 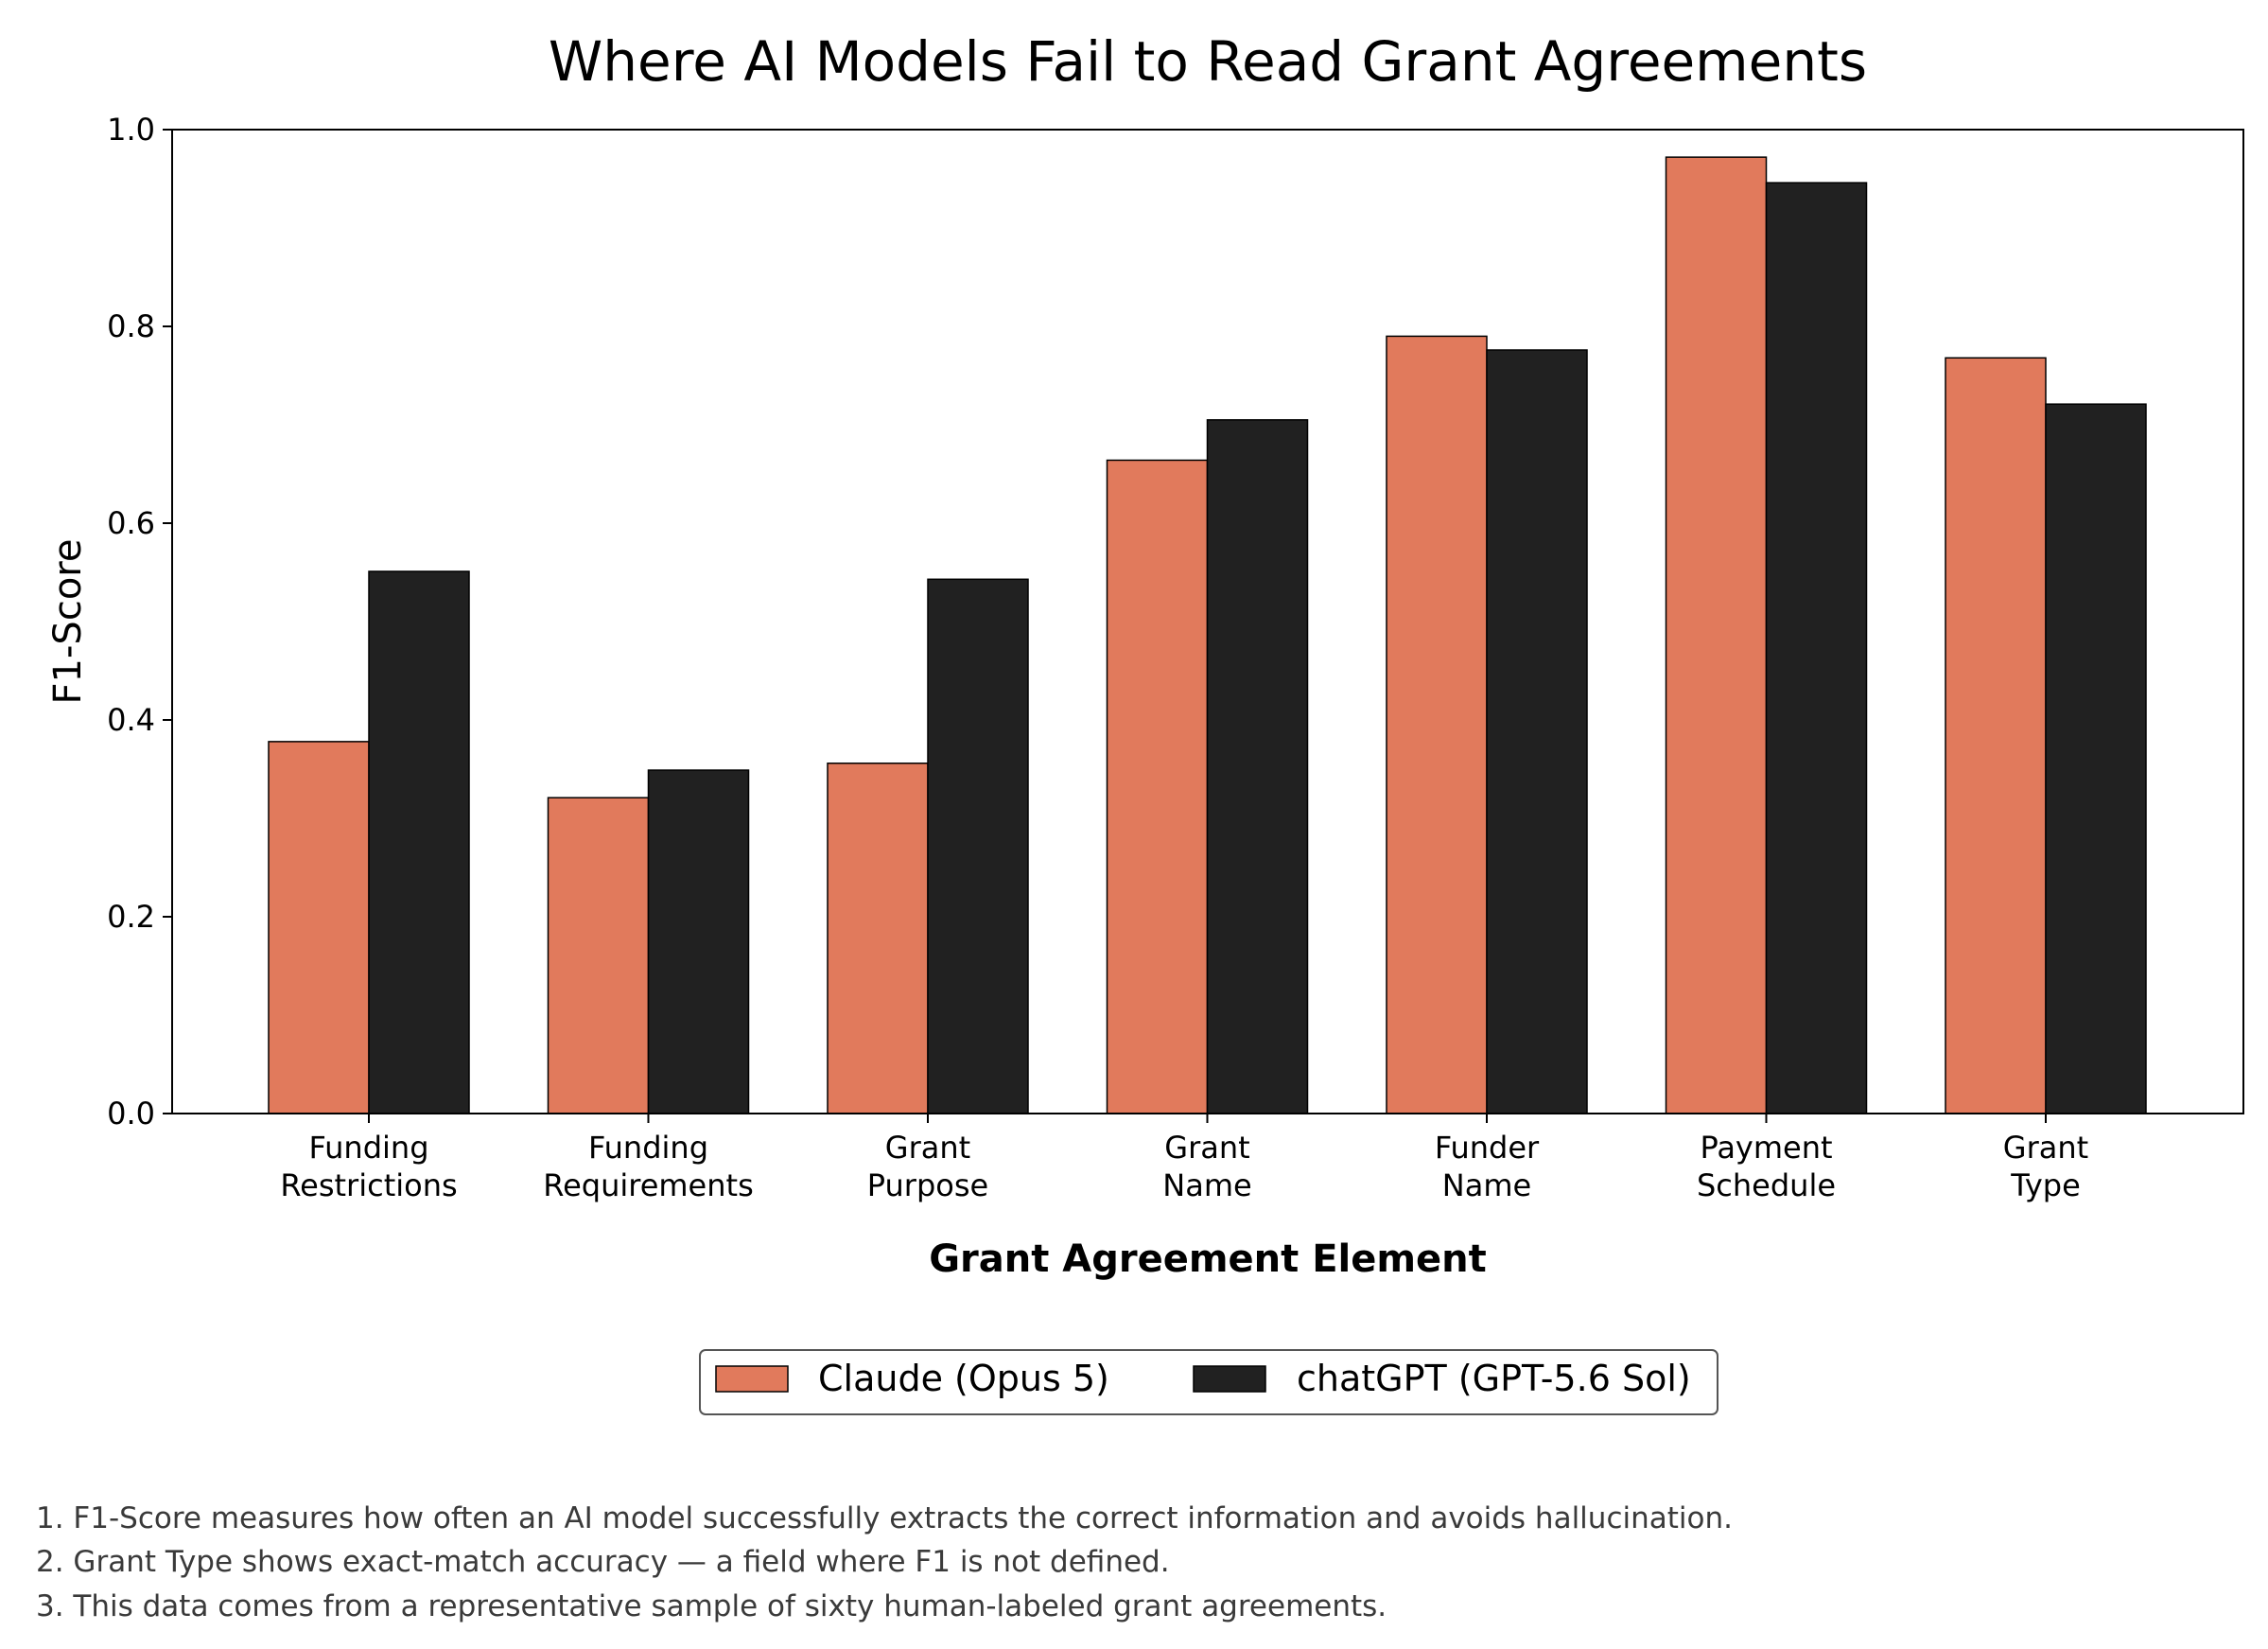 What do you see at coordinates (131, 523) in the screenshot?
I see `y-tick-label: 0.6` at bounding box center [131, 523].